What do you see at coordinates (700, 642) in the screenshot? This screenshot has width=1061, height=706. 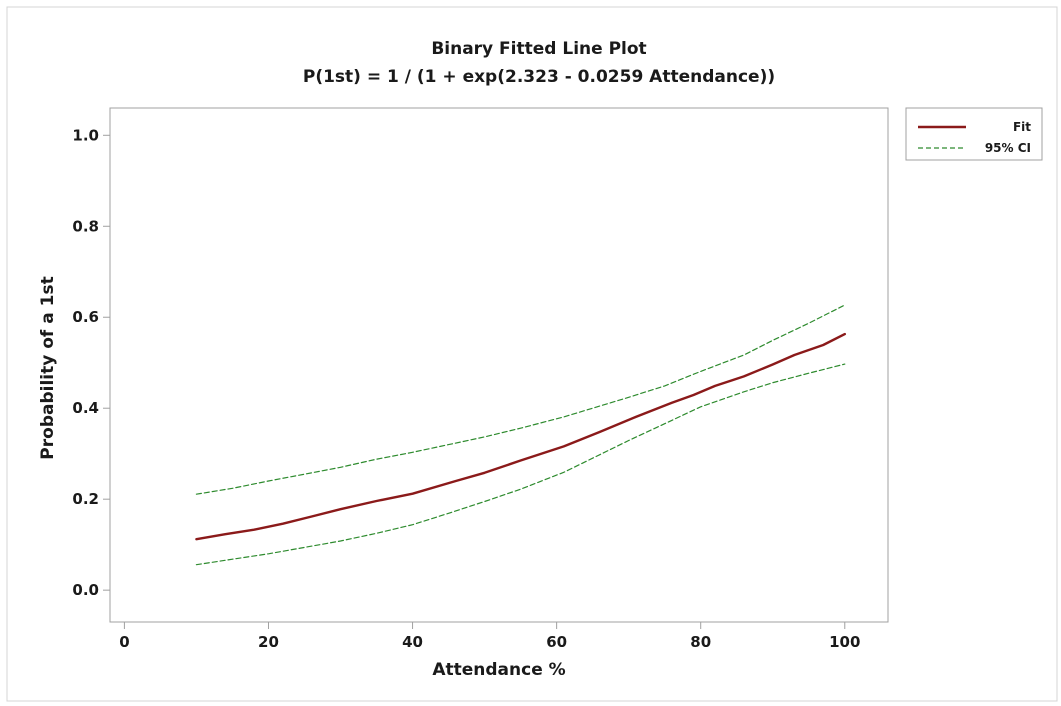 I see `x-tick-label: 80` at bounding box center [700, 642].